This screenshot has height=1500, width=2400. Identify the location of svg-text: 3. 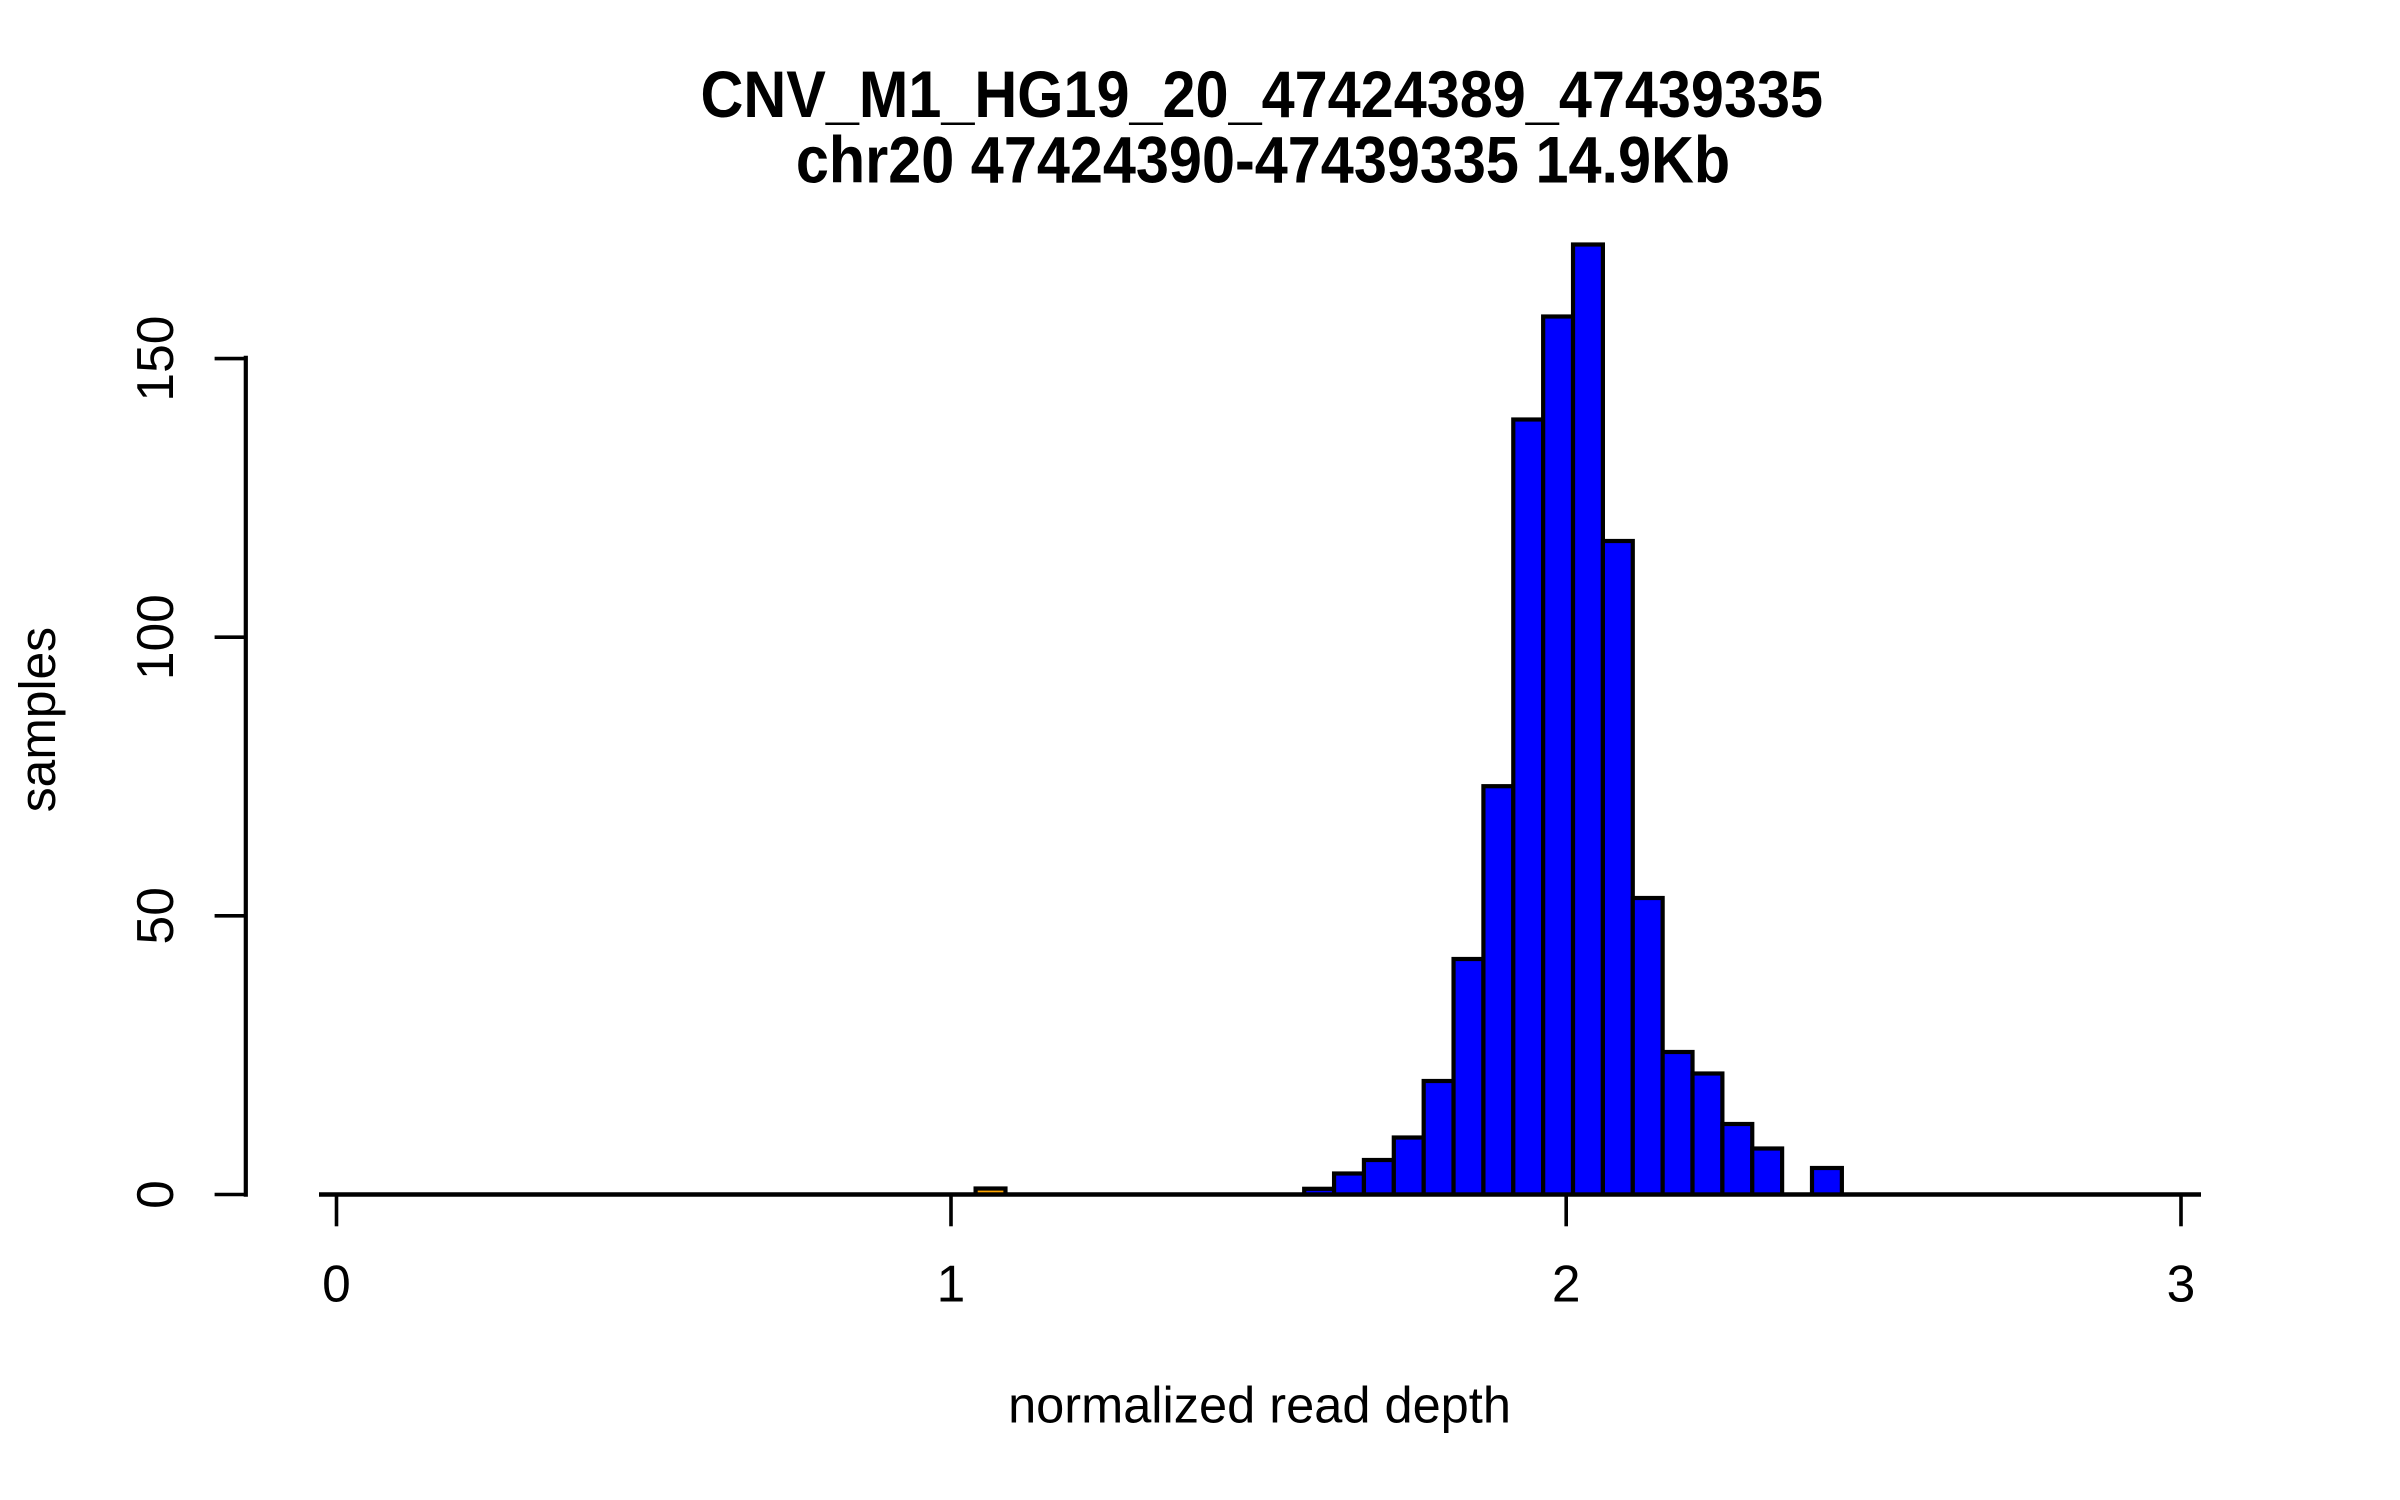
(2181, 1284).